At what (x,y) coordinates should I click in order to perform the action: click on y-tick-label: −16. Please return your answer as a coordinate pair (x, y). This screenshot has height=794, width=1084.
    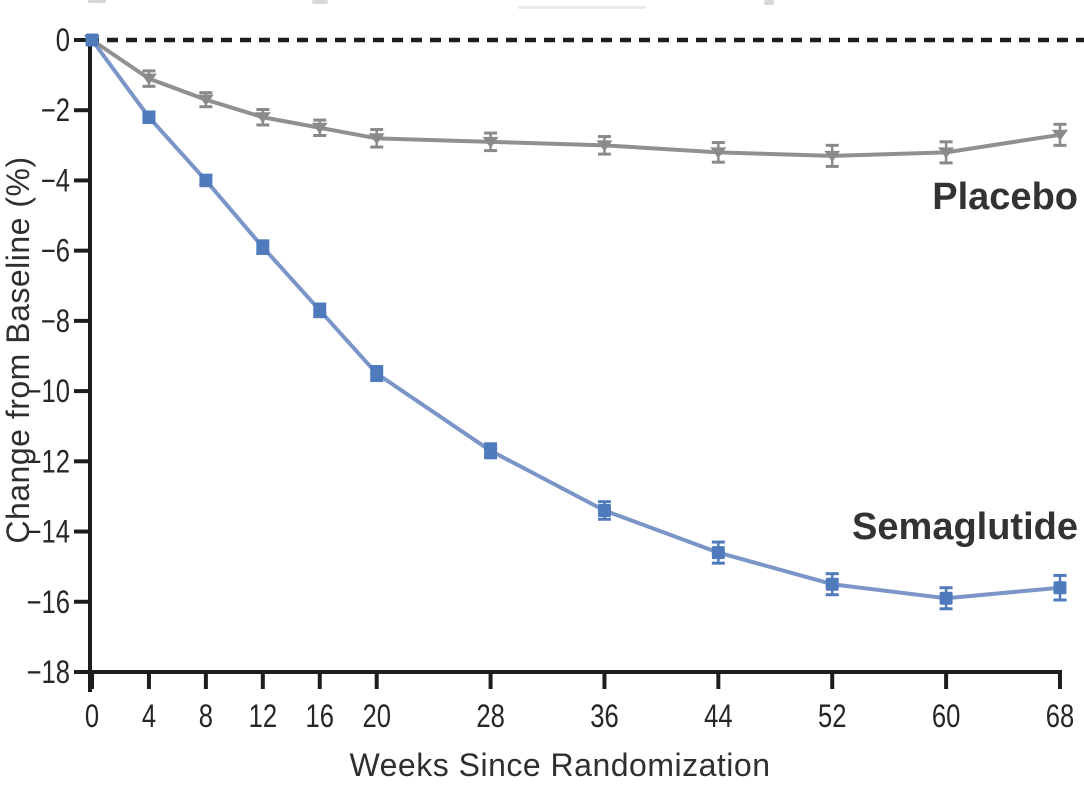
    Looking at the image, I should click on (48, 602).